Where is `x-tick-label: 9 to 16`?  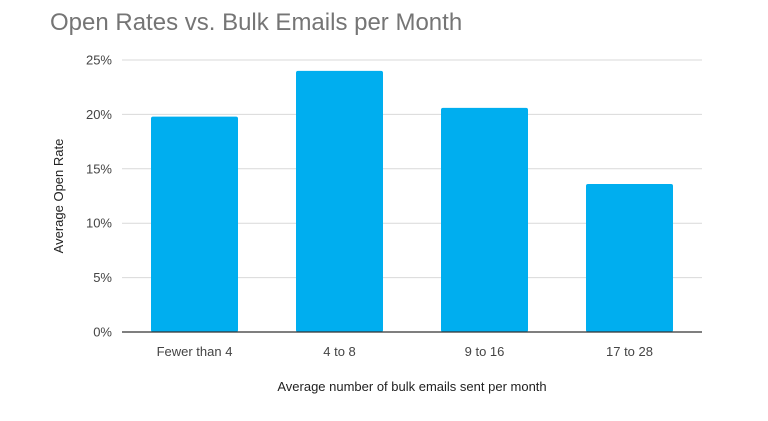
x-tick-label: 9 to 16 is located at coordinates (485, 351).